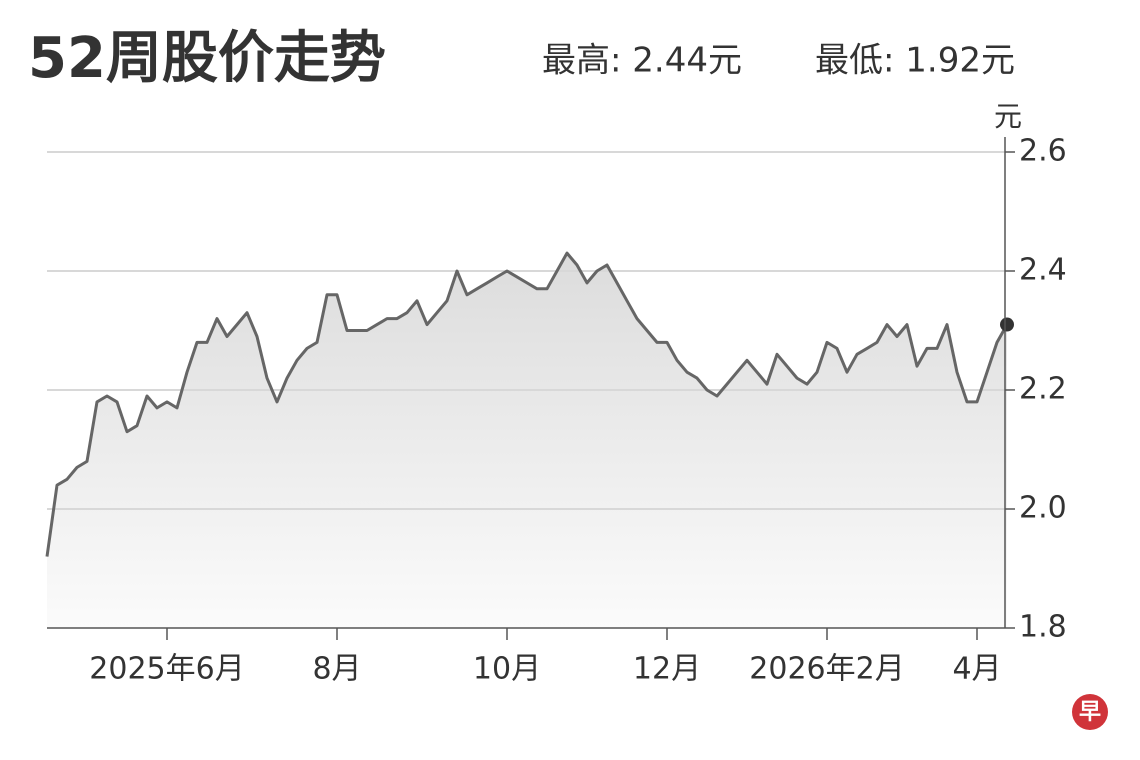  Describe the element at coordinates (1043, 627) in the screenshot. I see `y-tick-label: 1.8` at that location.